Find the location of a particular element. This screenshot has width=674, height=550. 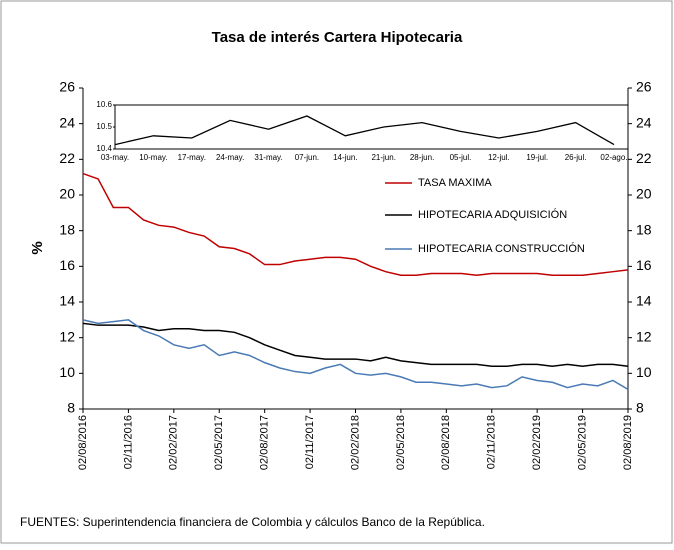

y-axis-label: % is located at coordinates (37, 247).